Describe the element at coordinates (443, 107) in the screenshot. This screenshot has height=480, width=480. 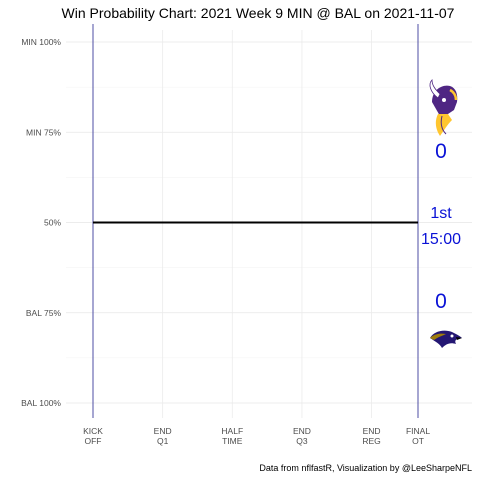
I see `vikings-logo-icon` at that location.